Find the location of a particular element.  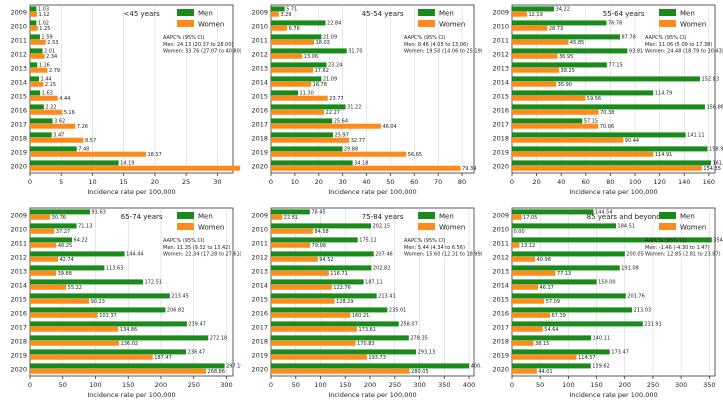

legend-label-women: Women is located at coordinates (693, 228).